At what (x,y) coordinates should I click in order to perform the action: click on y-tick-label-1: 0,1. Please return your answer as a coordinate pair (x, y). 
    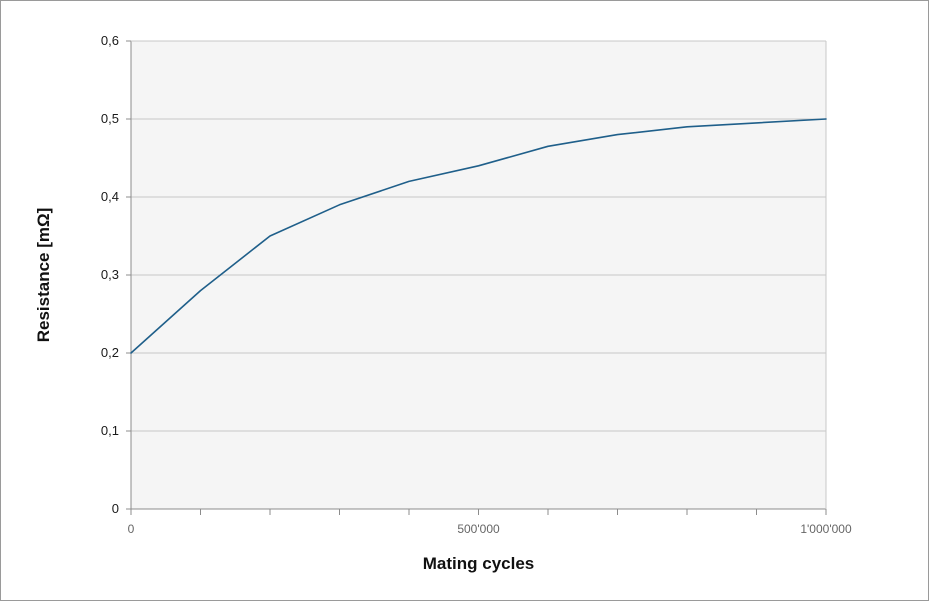
    Looking at the image, I should click on (110, 430).